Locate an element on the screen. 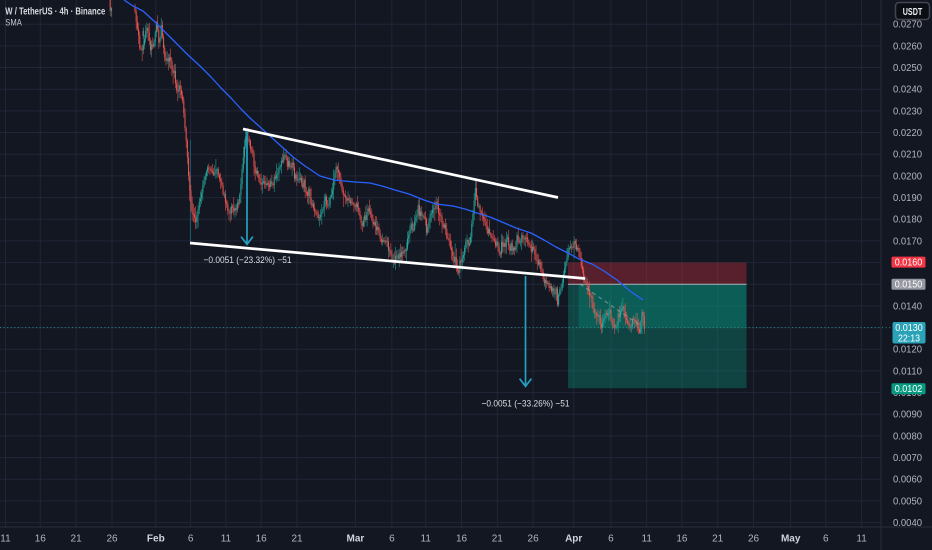 Image resolution: width=932 pixels, height=550 pixels. svg-text: 0.0240 is located at coordinates (907, 90).